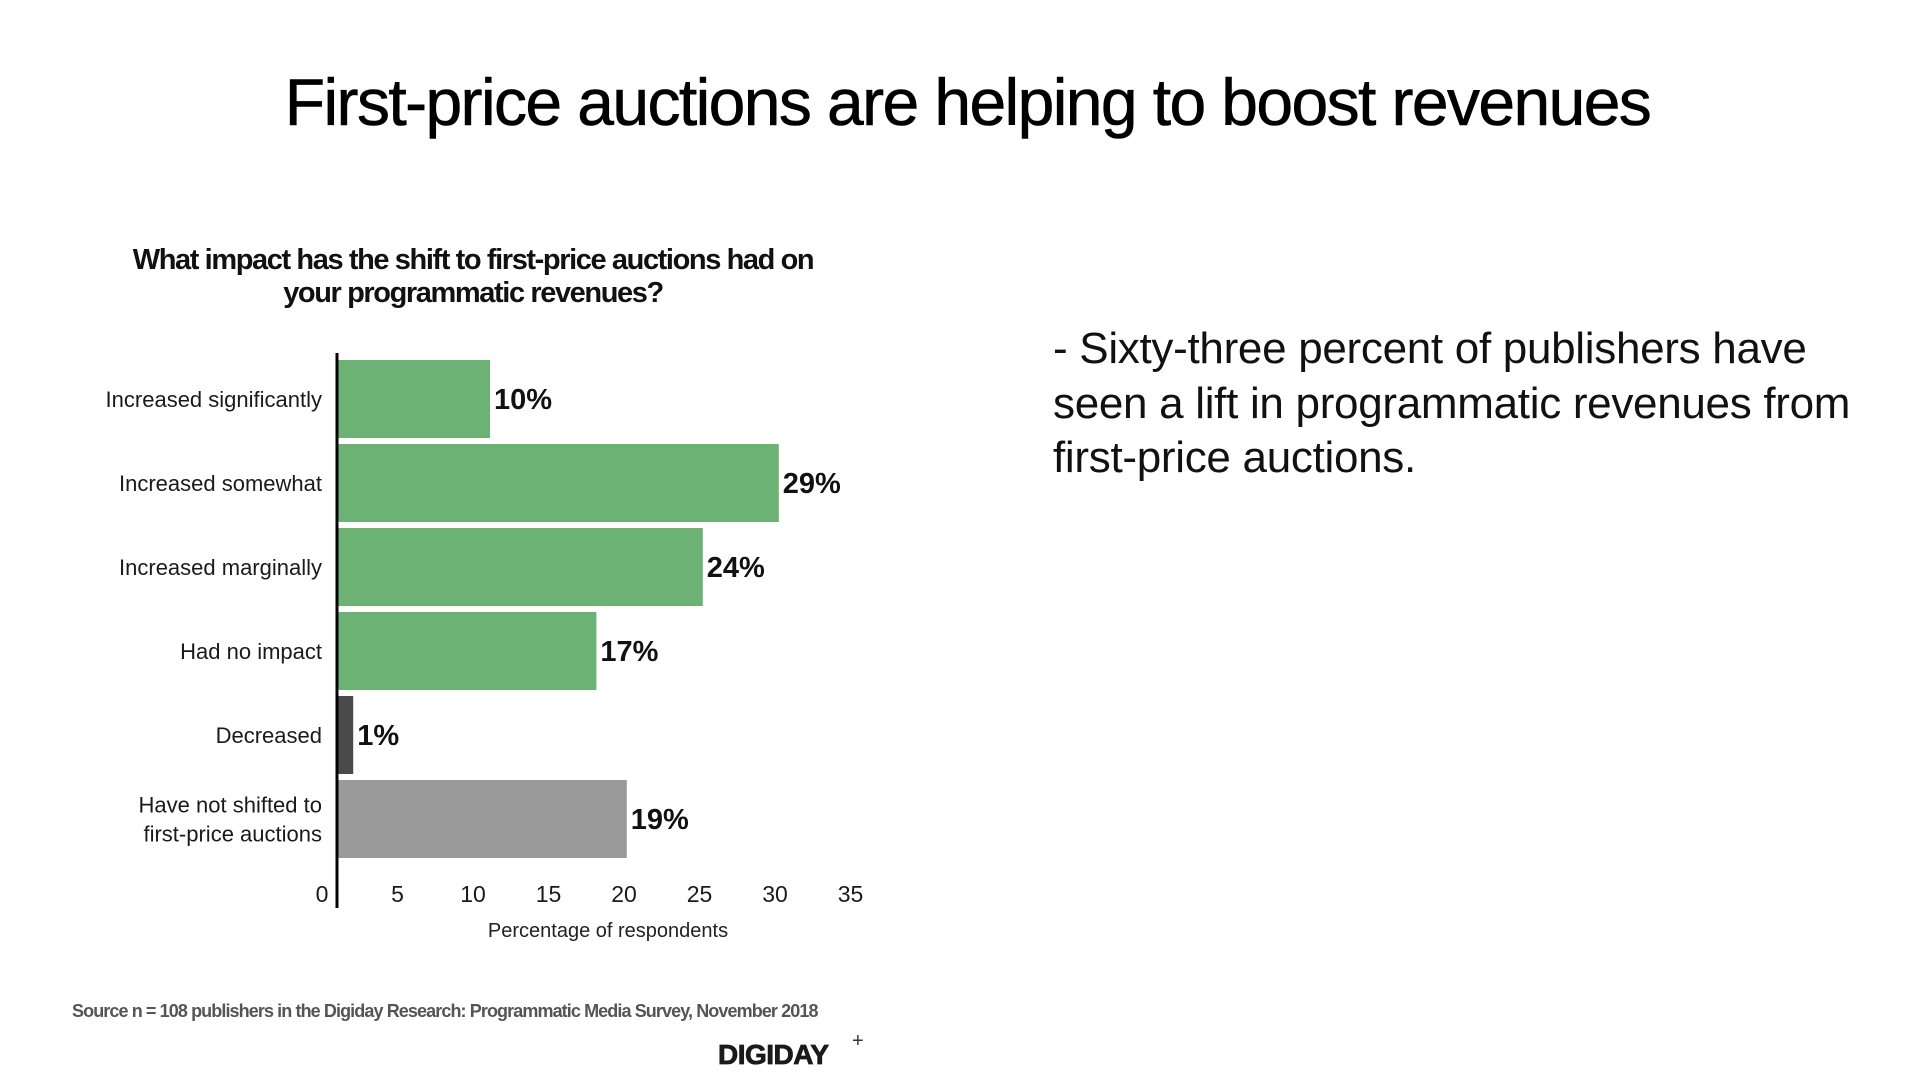  I want to click on x-tick-label: 15, so click(549, 894).